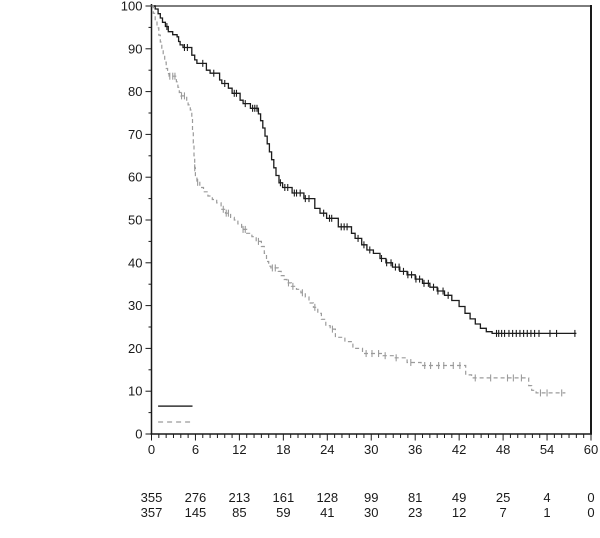 This screenshot has height=538, width=600. What do you see at coordinates (152, 512) in the screenshot?
I see `at-risk-count: 357` at bounding box center [152, 512].